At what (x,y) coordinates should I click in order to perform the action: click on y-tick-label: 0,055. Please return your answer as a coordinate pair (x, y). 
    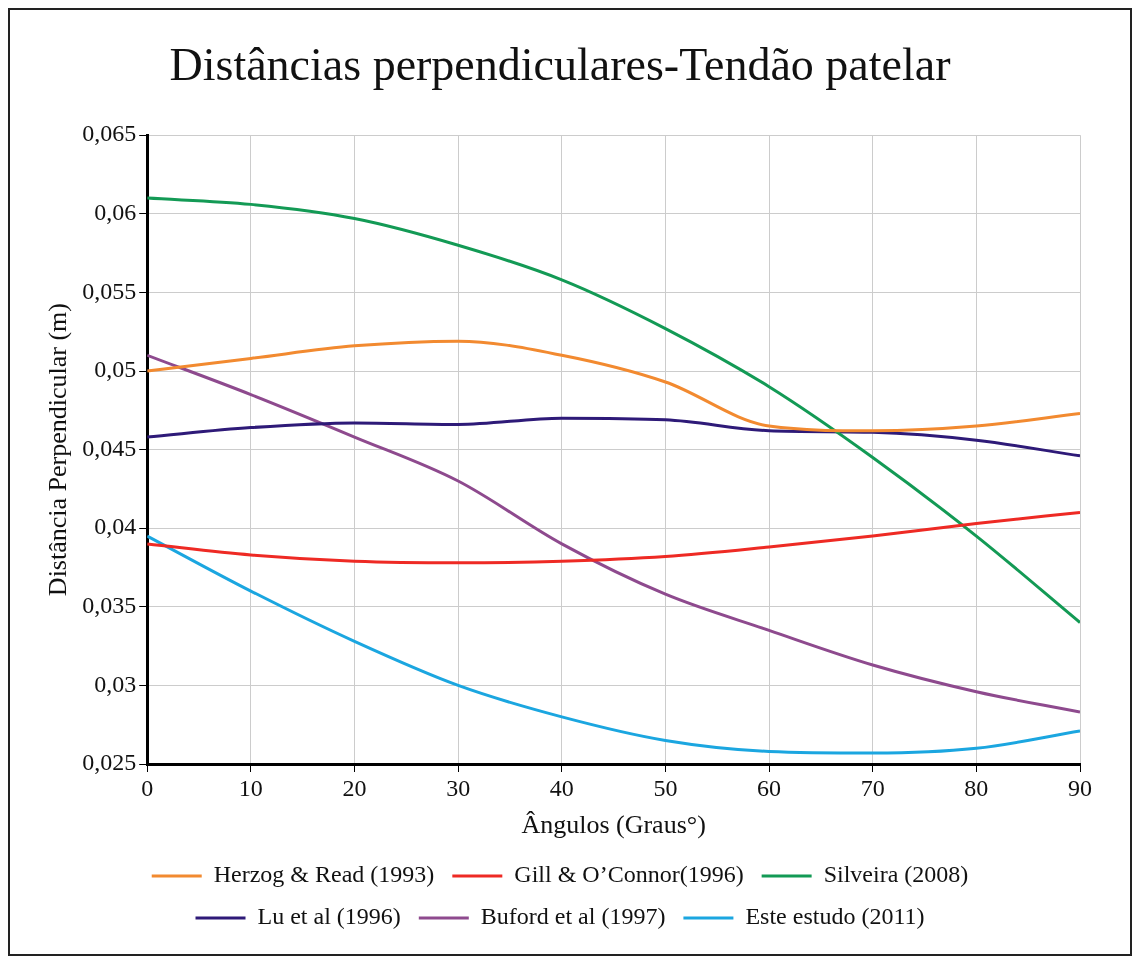
    Looking at the image, I should click on (109, 290).